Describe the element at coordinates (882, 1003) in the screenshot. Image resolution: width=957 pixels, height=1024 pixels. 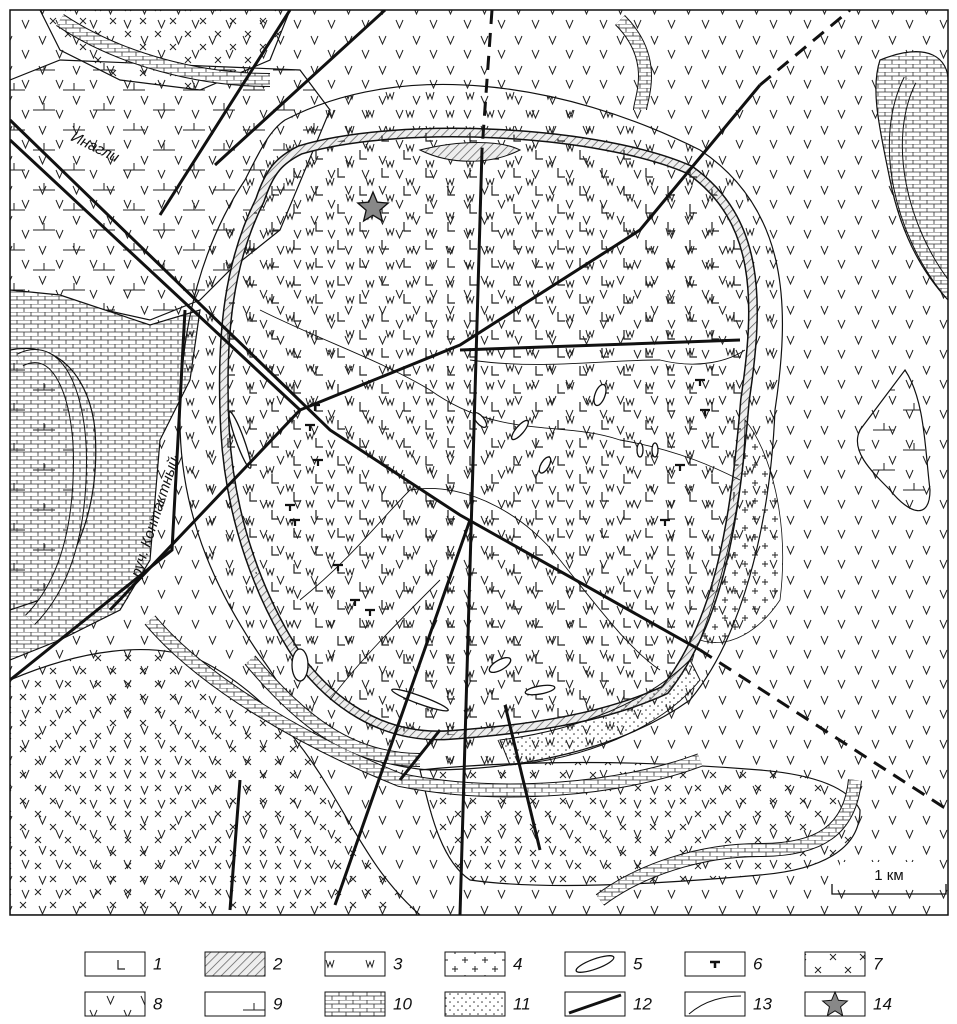
I see `legend-number: 14` at that location.